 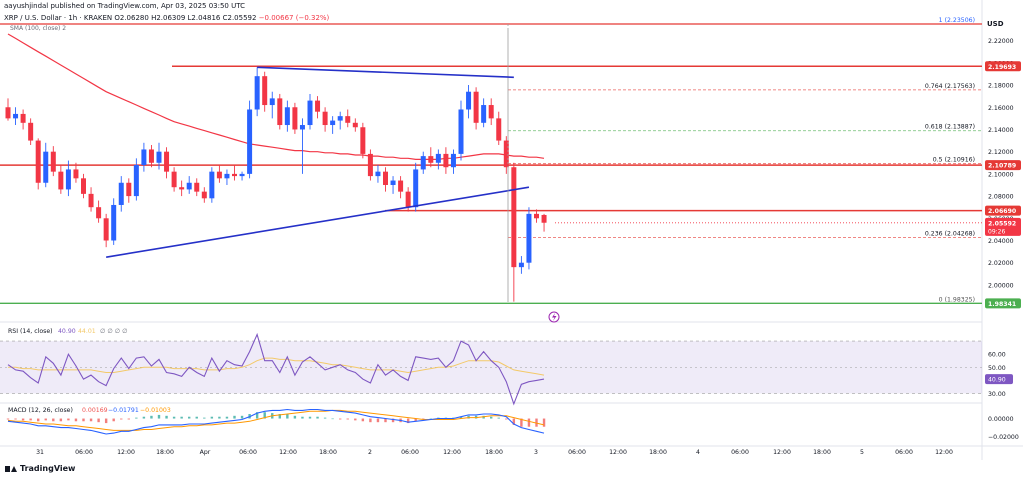 I want to click on time-tick-label: Apr, so click(x=205, y=452).